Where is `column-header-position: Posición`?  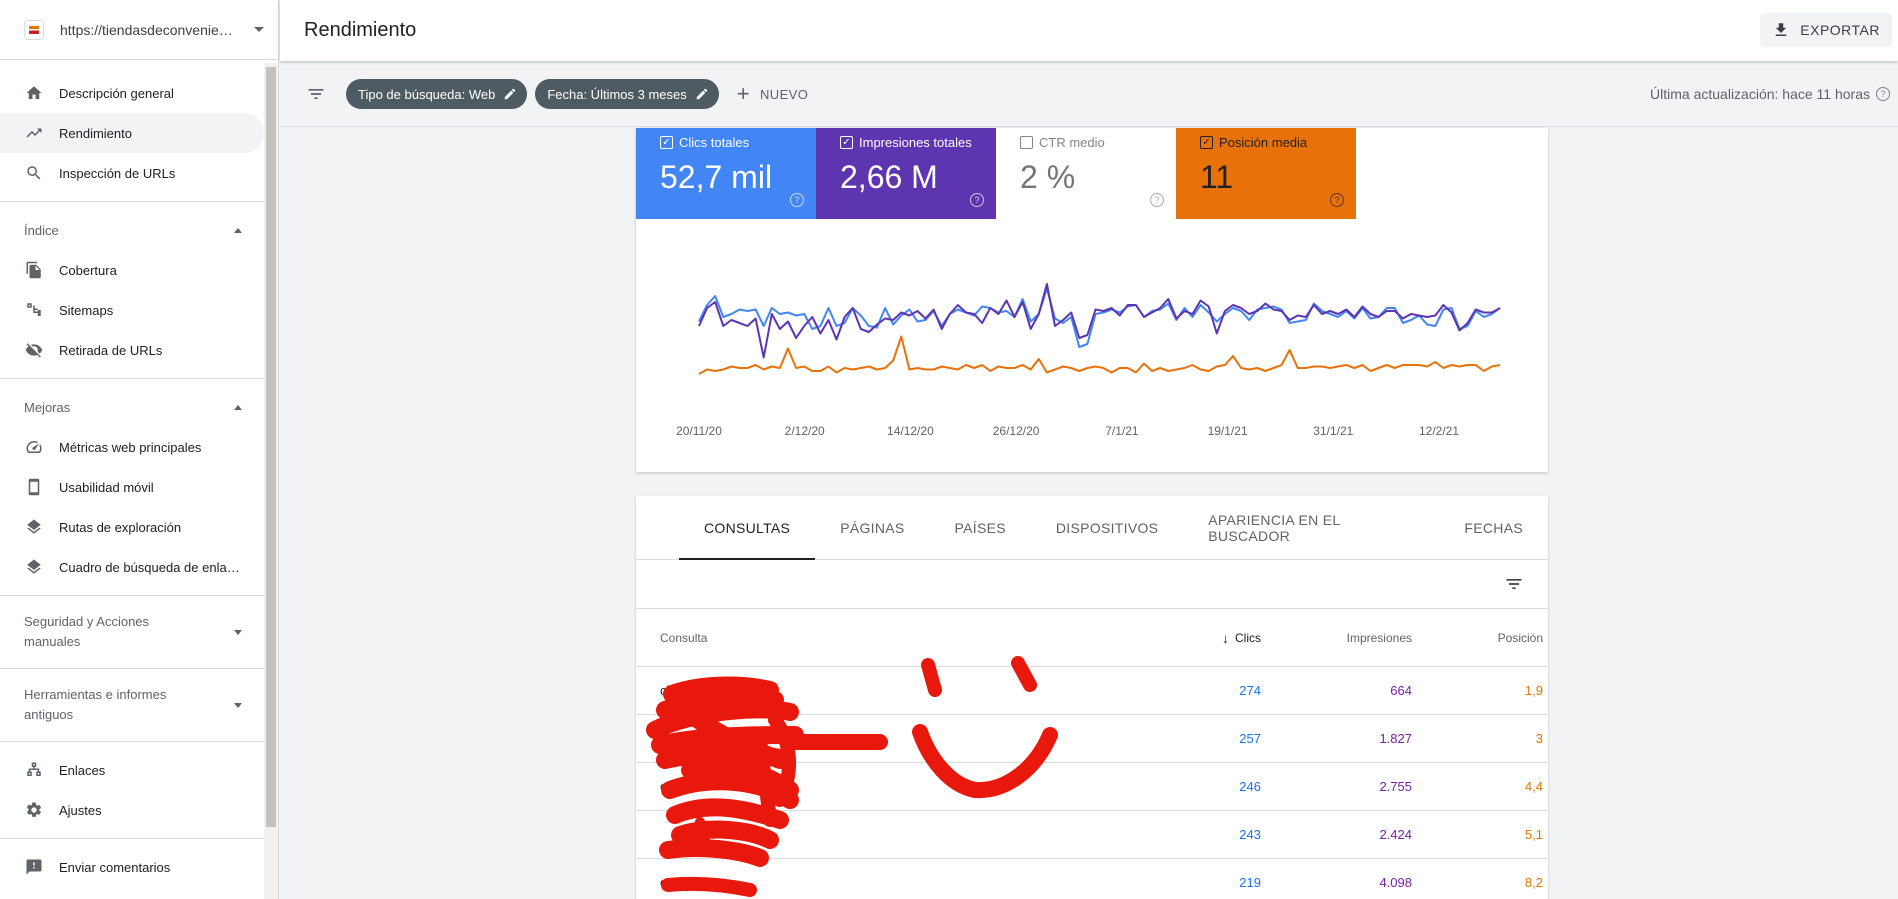
column-header-position: Posición is located at coordinates (1520, 637).